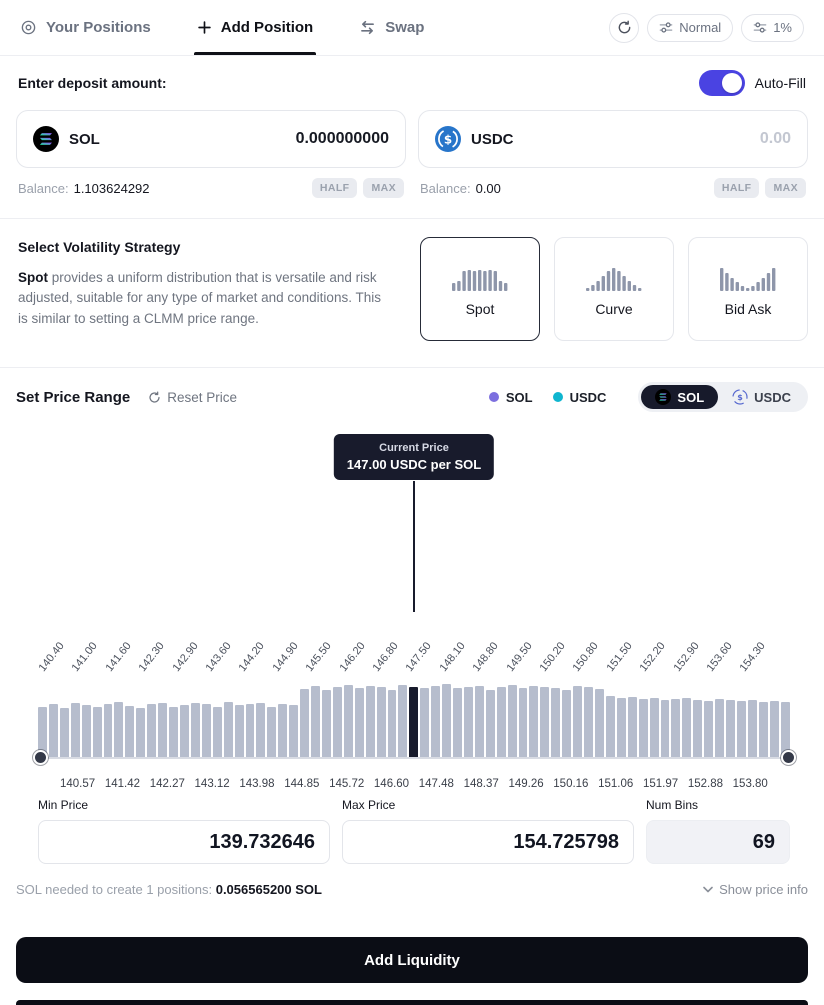 The height and width of the screenshot is (1005, 824). I want to click on x-axis-tick-label: 151.50, so click(619, 657).